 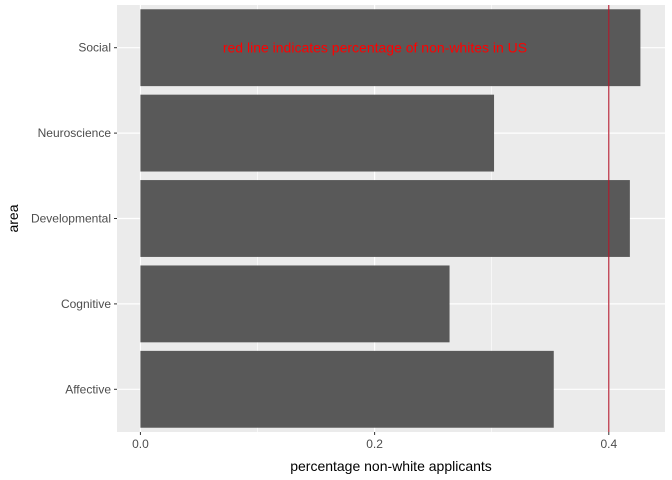 I want to click on y-tick-label: Affective, so click(x=88, y=389).